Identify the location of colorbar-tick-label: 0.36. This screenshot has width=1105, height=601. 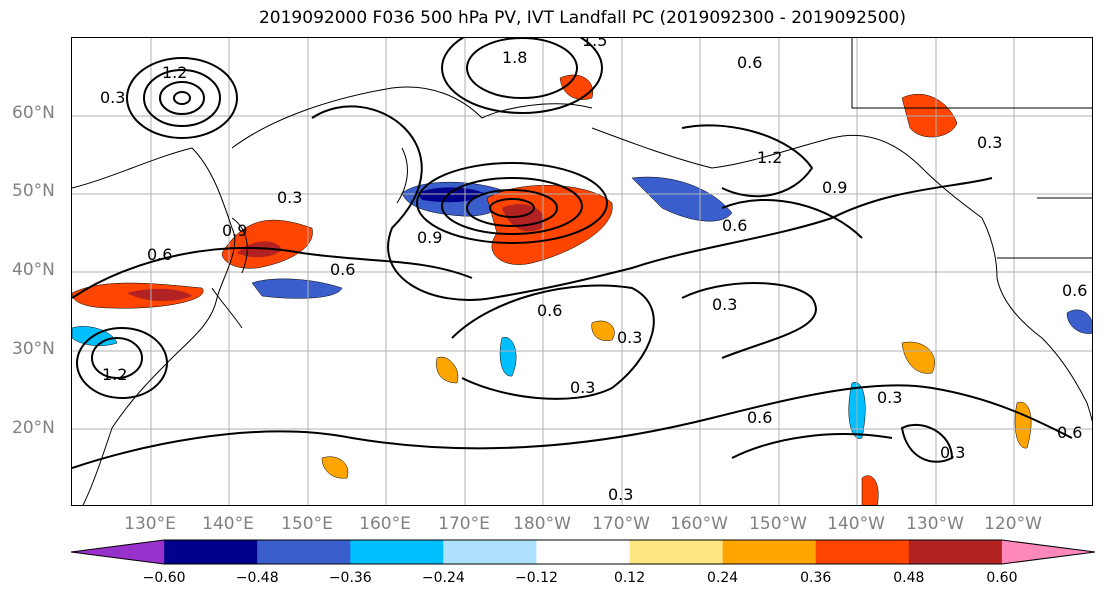
(816, 578).